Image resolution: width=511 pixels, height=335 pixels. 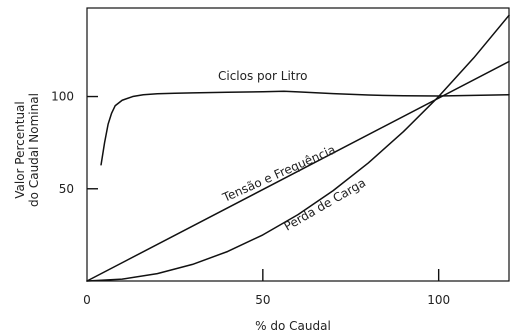 What do you see at coordinates (263, 76) in the screenshot?
I see `series-label-ciclos-por-litro: Ciclos por Litro` at bounding box center [263, 76].